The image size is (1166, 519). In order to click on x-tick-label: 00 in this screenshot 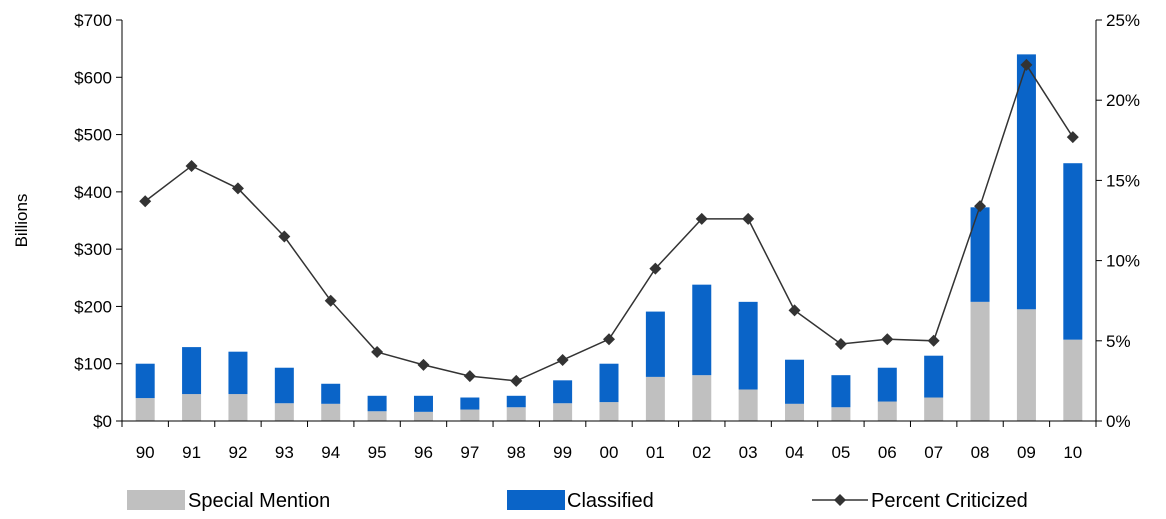, I will do `click(609, 452)`.